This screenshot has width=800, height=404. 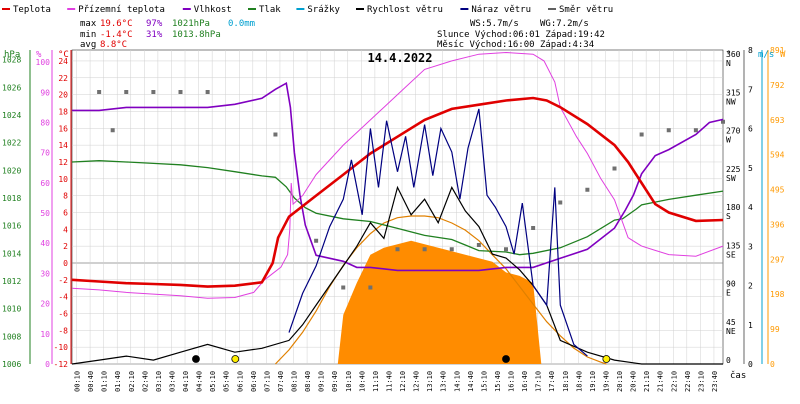 I want to click on humidity-tick-label: 90, so click(x=45, y=92).